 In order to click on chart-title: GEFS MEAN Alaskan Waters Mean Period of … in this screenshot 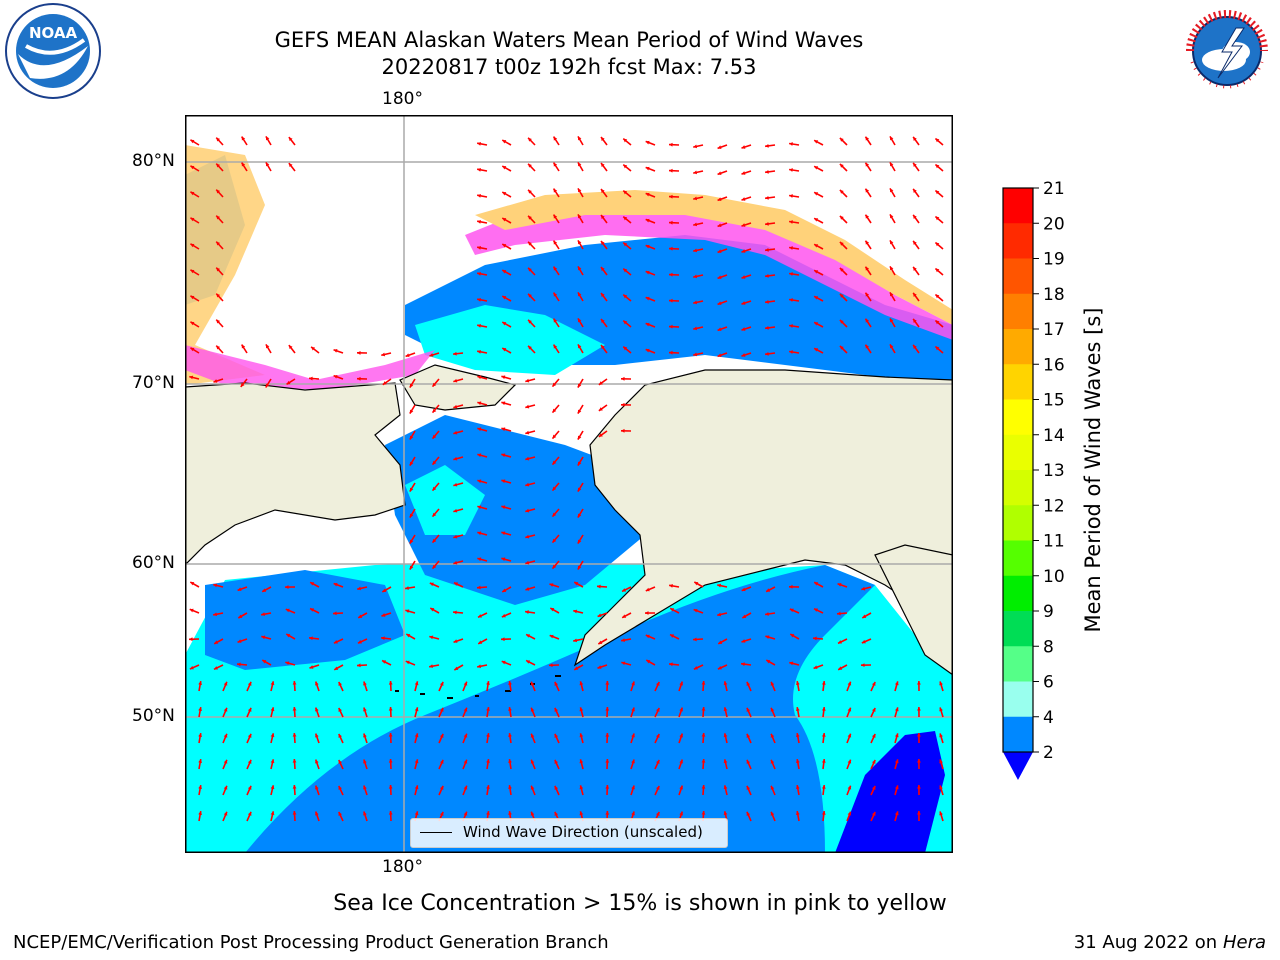, I will do `click(569, 40)`.